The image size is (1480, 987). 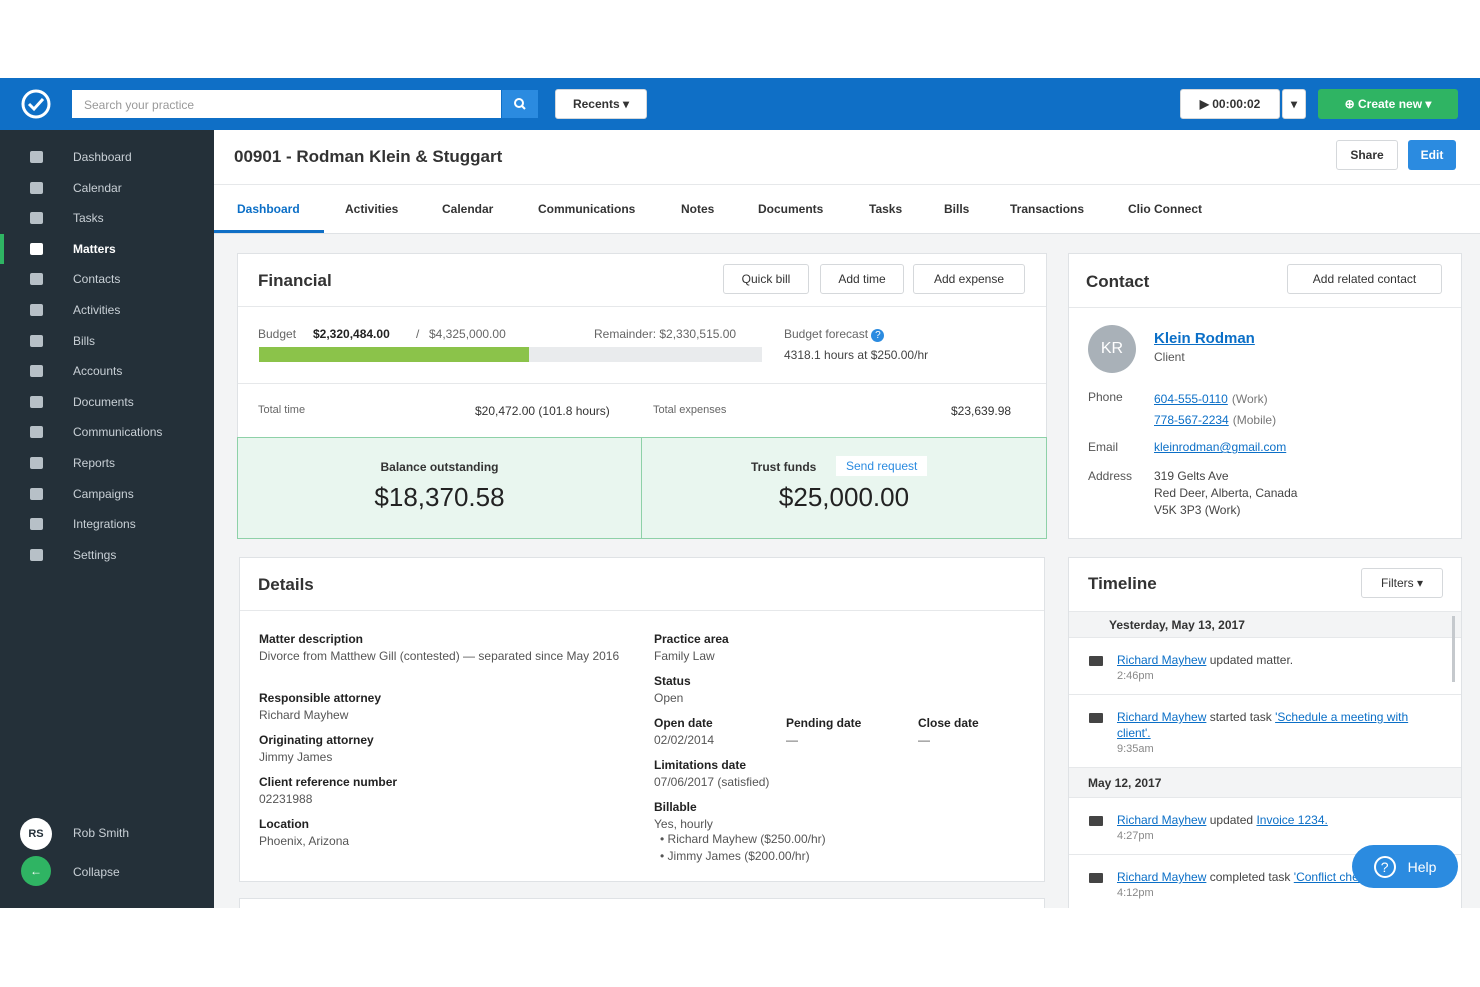 I want to click on nav-label: Activities, so click(x=97, y=310).